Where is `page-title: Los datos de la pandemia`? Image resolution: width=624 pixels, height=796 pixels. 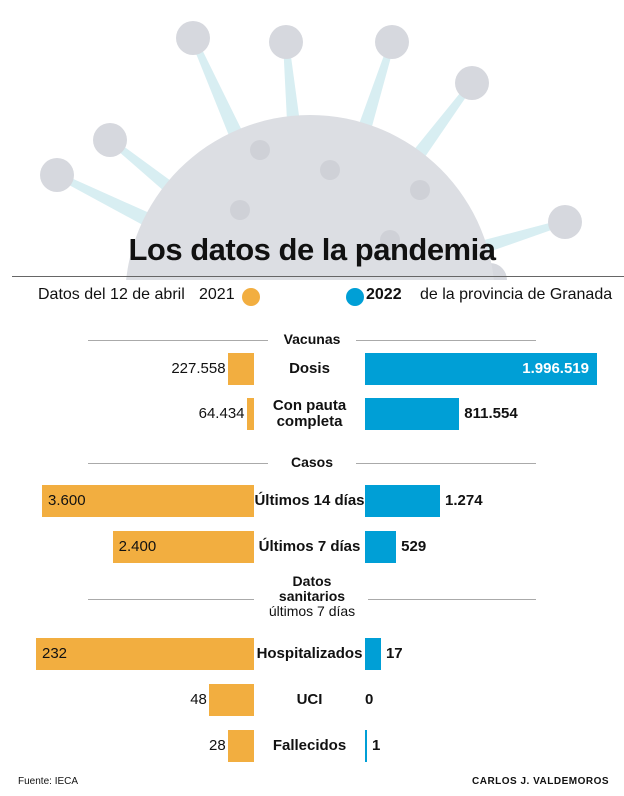
page-title: Los datos de la pandemia is located at coordinates (312, 249).